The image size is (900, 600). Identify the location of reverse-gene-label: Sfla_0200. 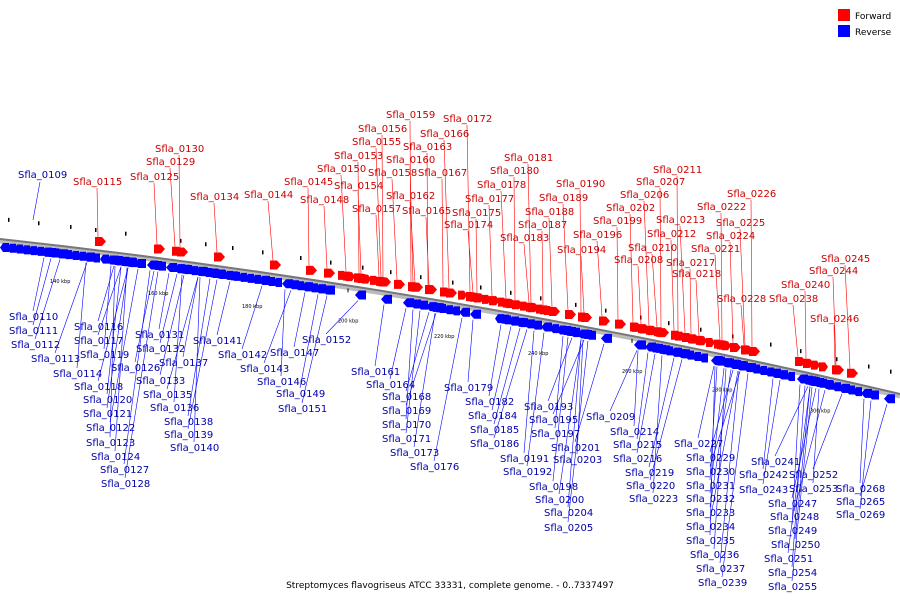
(559, 500).